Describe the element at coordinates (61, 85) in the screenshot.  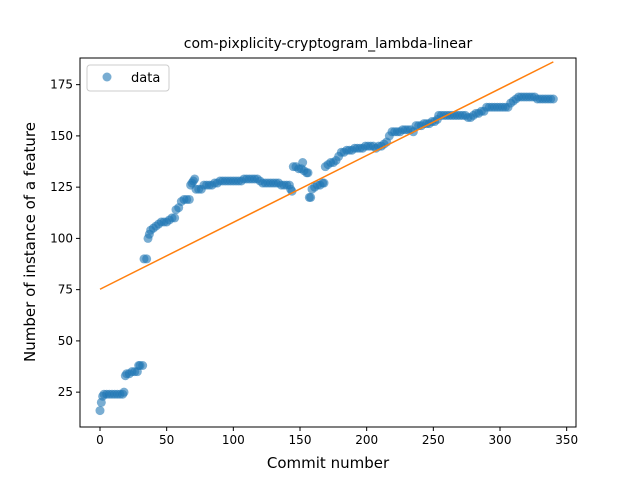
I see `y-tick-label: 175` at that location.